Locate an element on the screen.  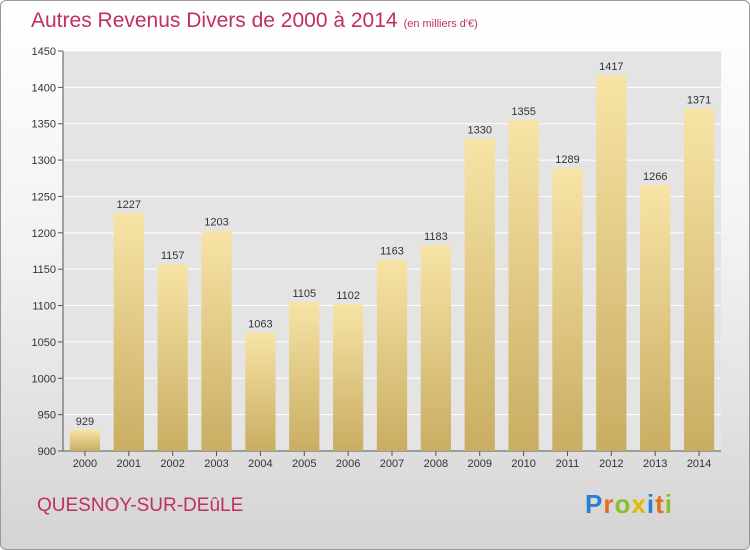
value-label-2002: 1157 is located at coordinates (173, 256).